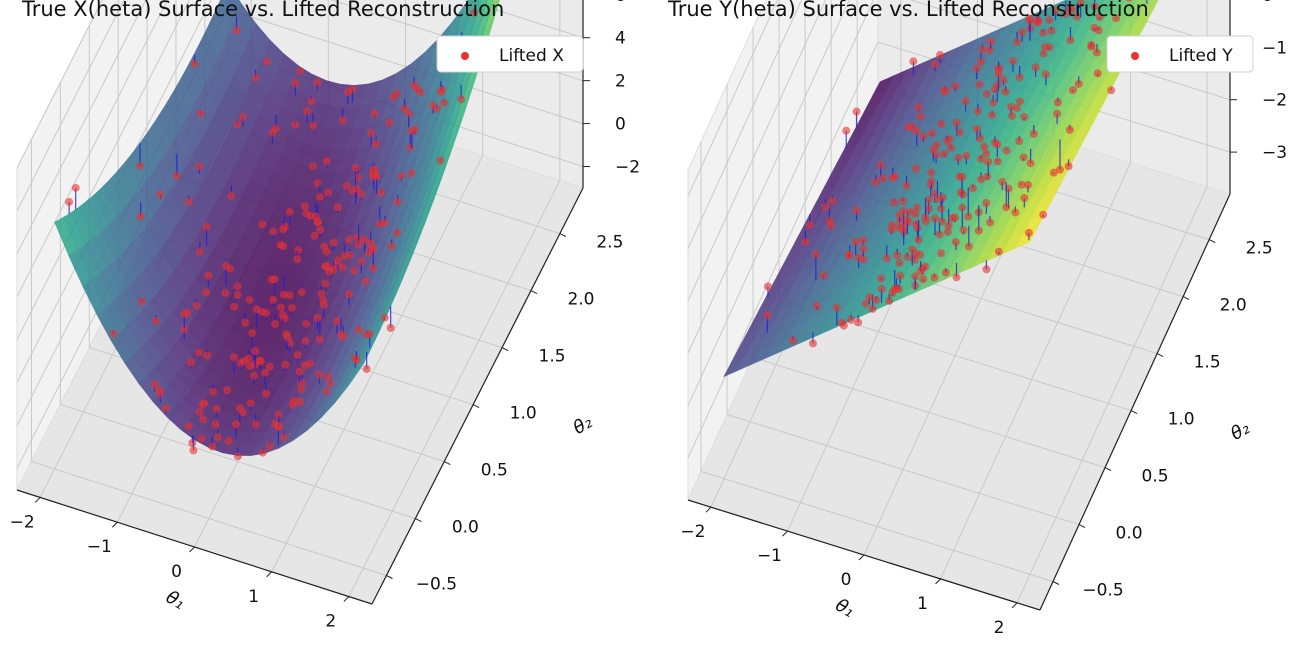 This screenshot has height=670, width=1292. What do you see at coordinates (1259, 249) in the screenshot?
I see `chart-1-y-tick-label: 2.5` at bounding box center [1259, 249].